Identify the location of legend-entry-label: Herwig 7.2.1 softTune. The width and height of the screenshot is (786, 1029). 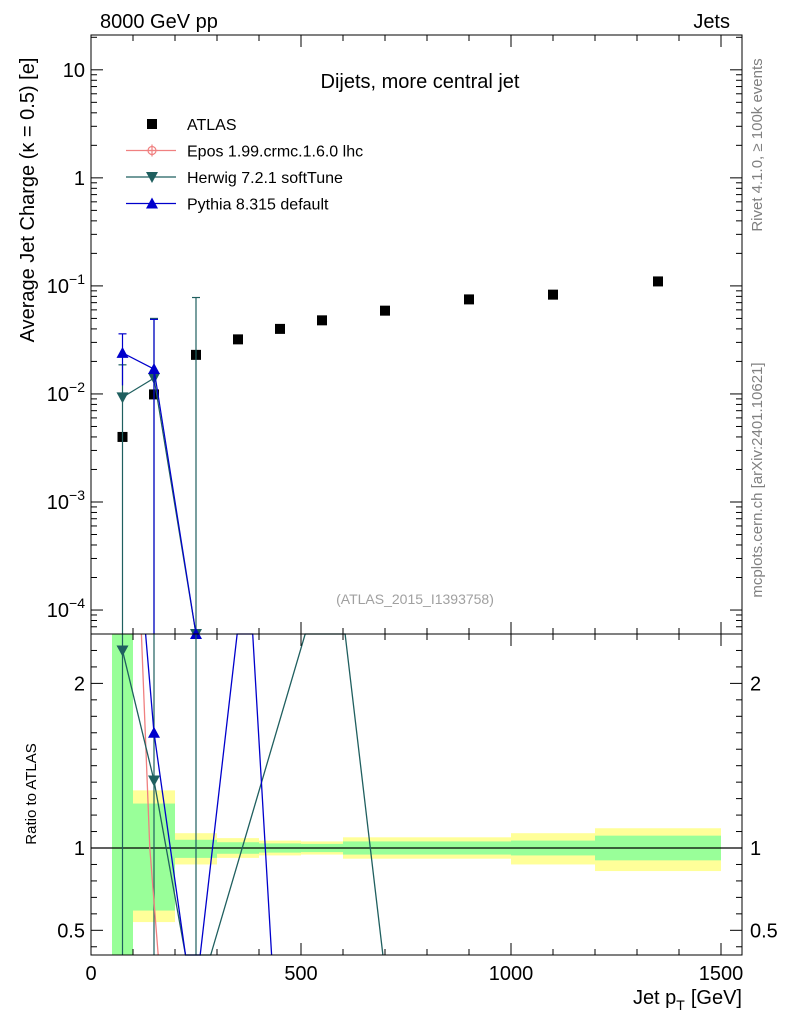
(265, 178).